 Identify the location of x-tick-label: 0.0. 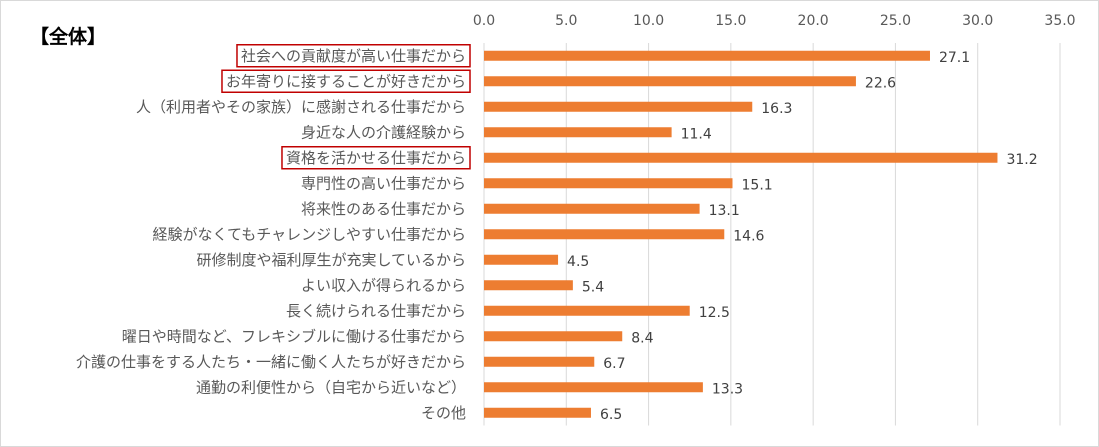
(484, 21).